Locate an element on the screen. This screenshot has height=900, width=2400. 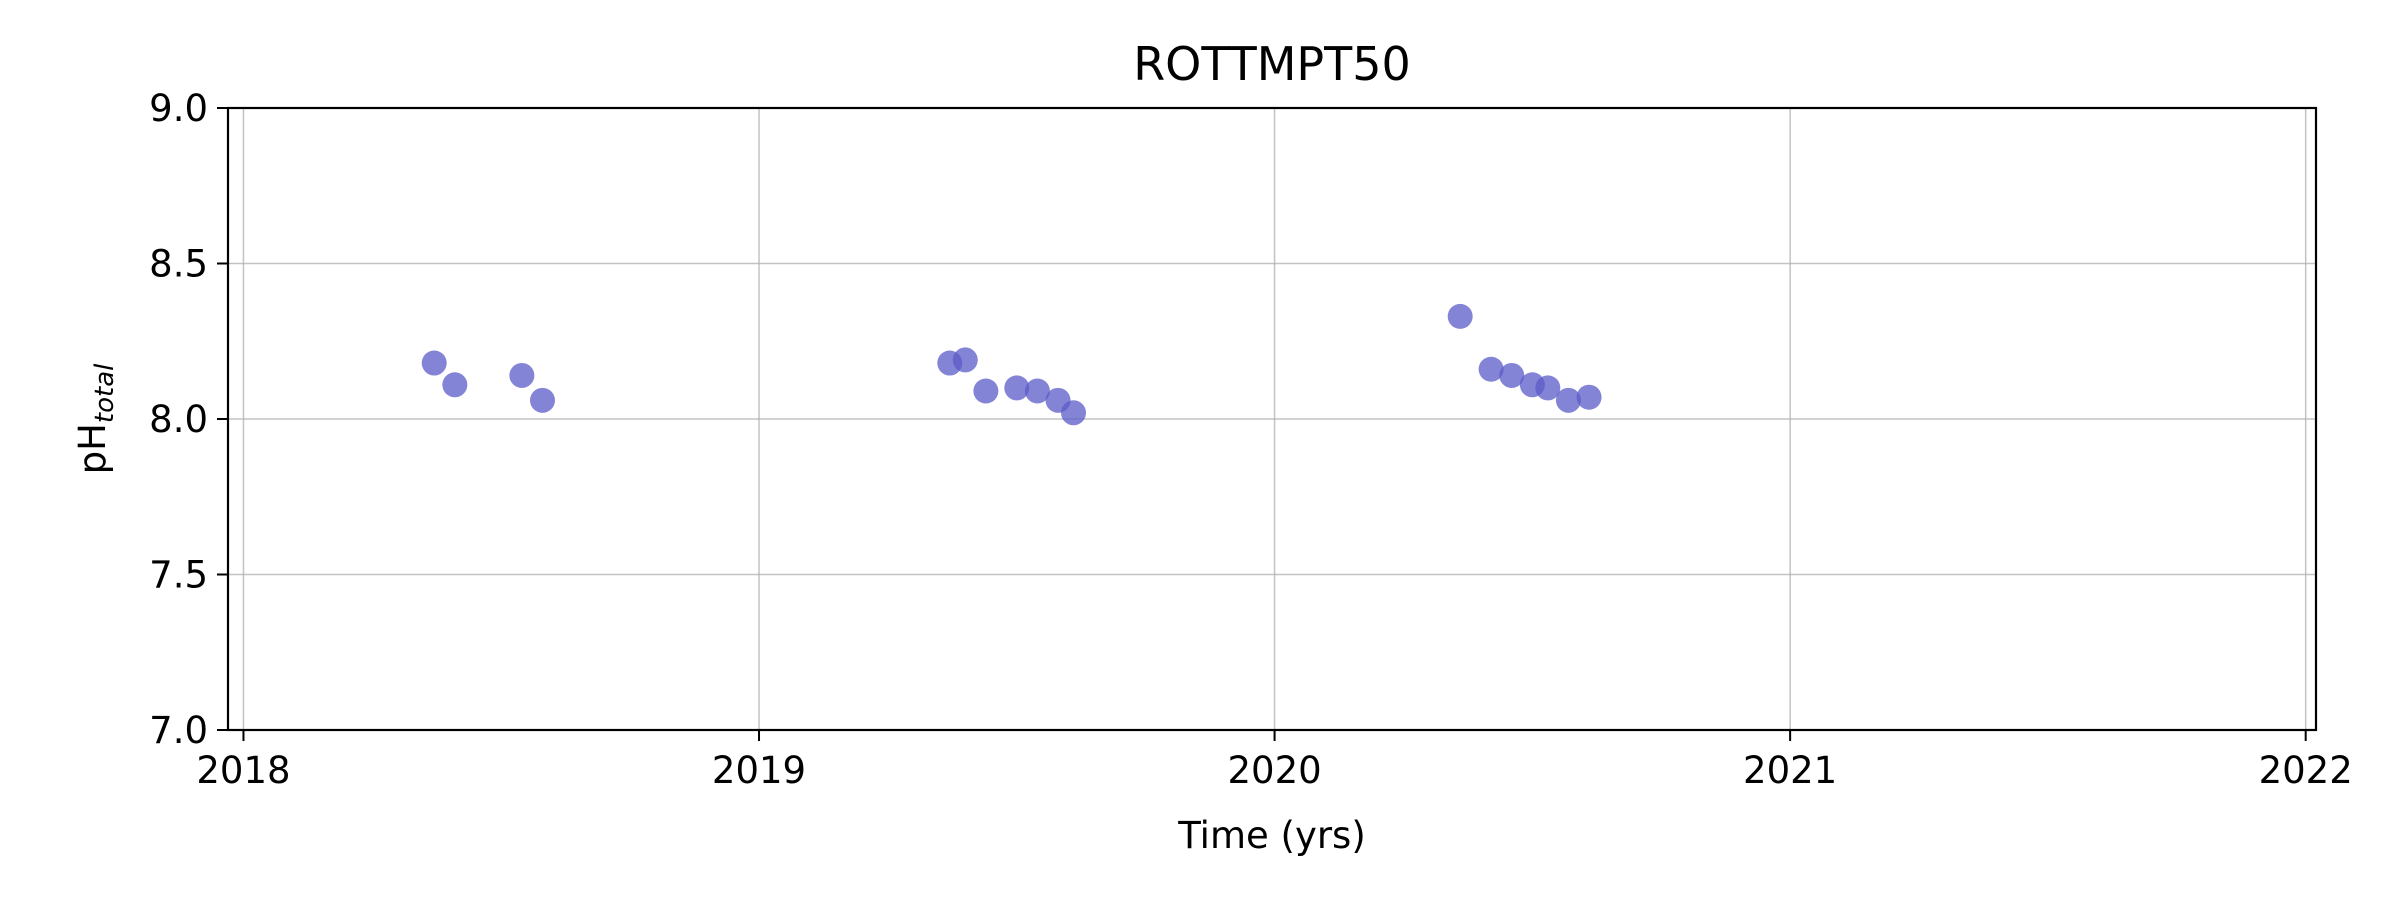
x-tick-label: 2018 is located at coordinates (243, 770).